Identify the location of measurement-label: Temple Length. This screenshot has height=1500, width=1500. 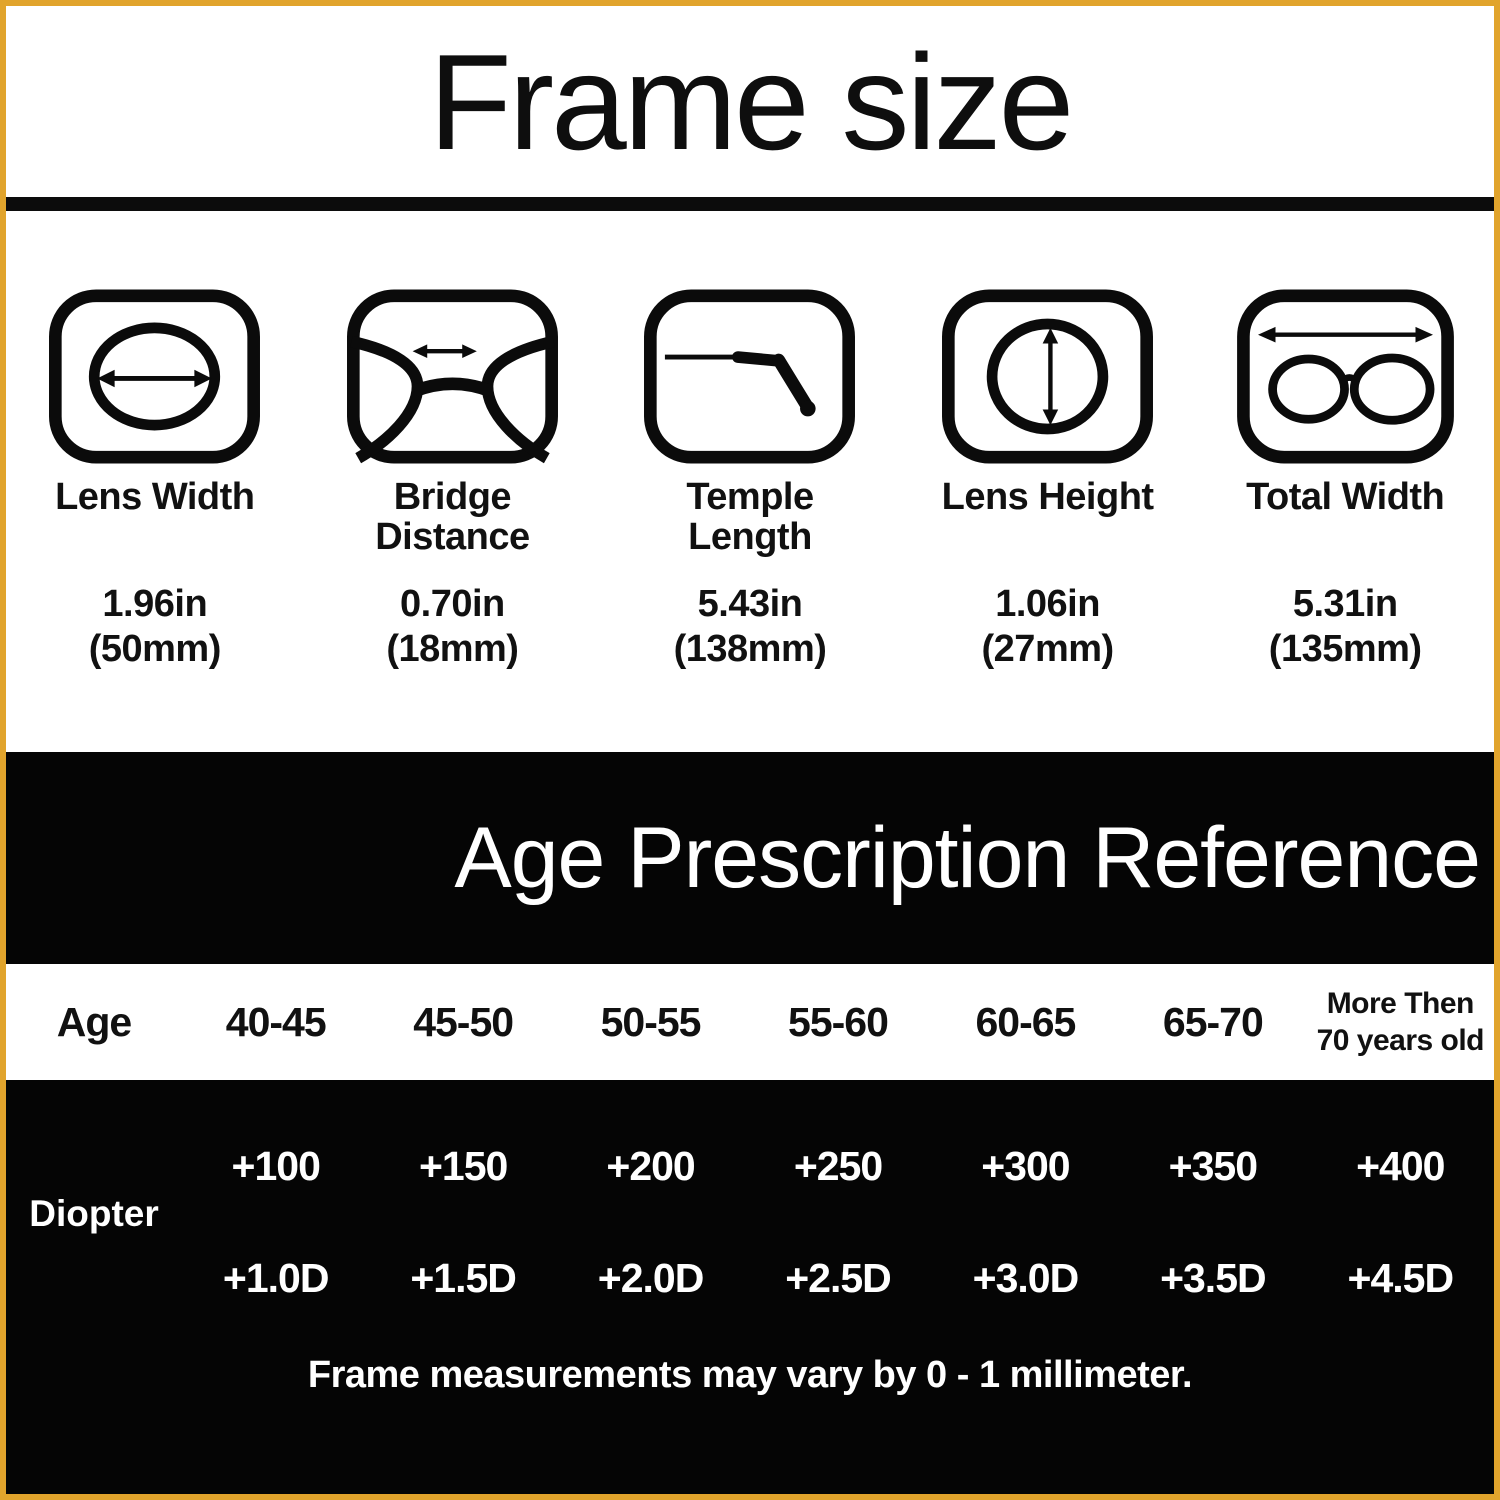
(750, 517).